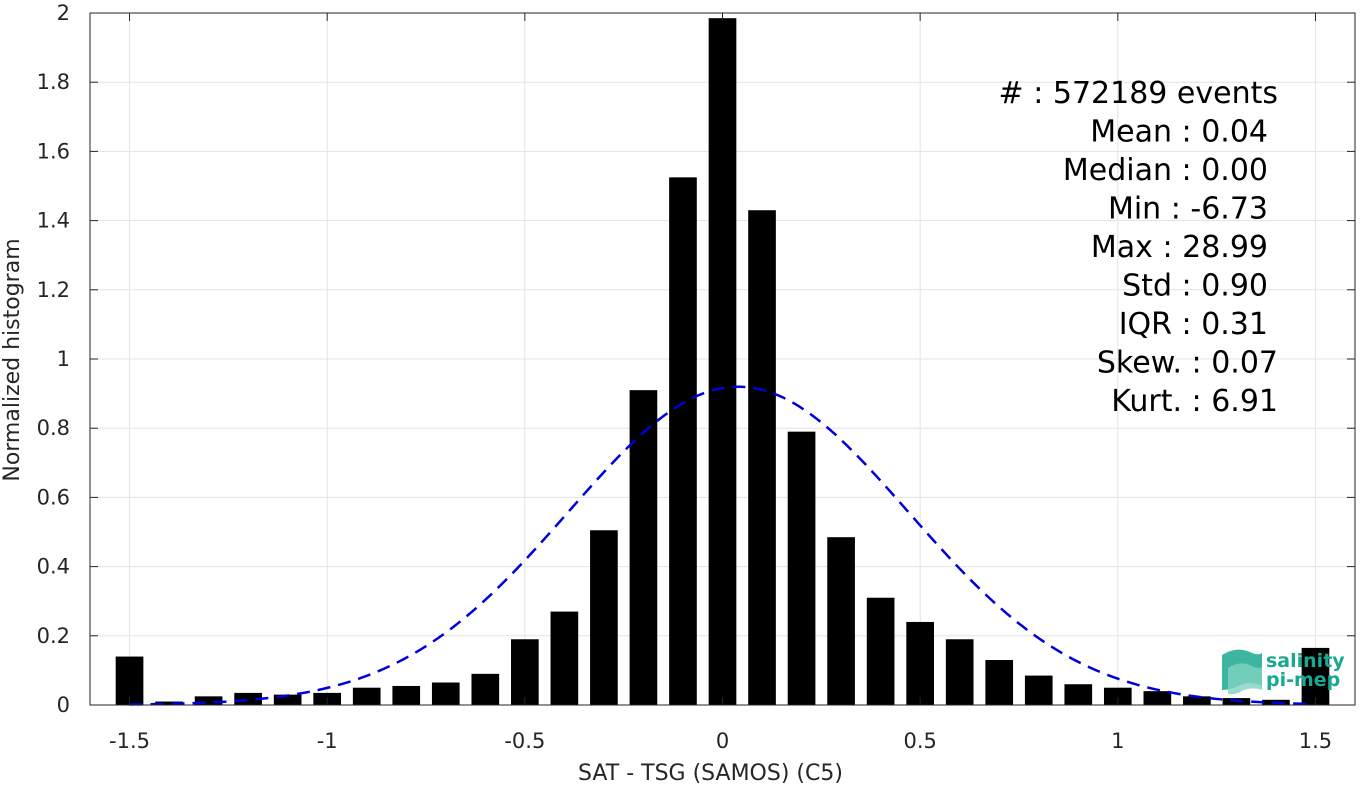 Image resolution: width=1367 pixels, height=785 pixels. I want to click on logo-text-salinity: salinity, so click(1305, 661).